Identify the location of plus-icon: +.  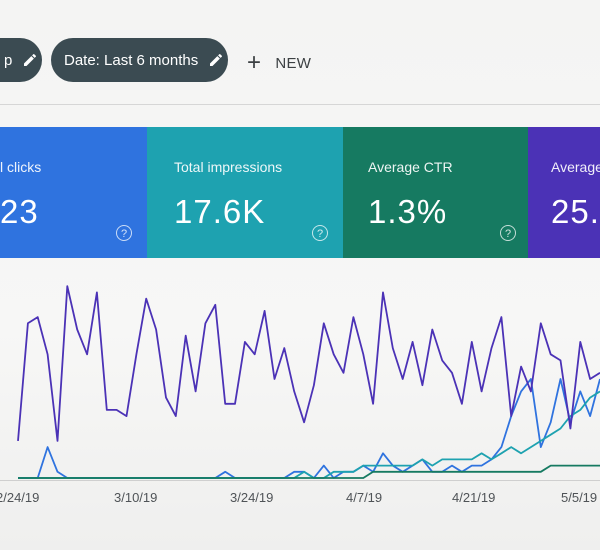
(254, 62).